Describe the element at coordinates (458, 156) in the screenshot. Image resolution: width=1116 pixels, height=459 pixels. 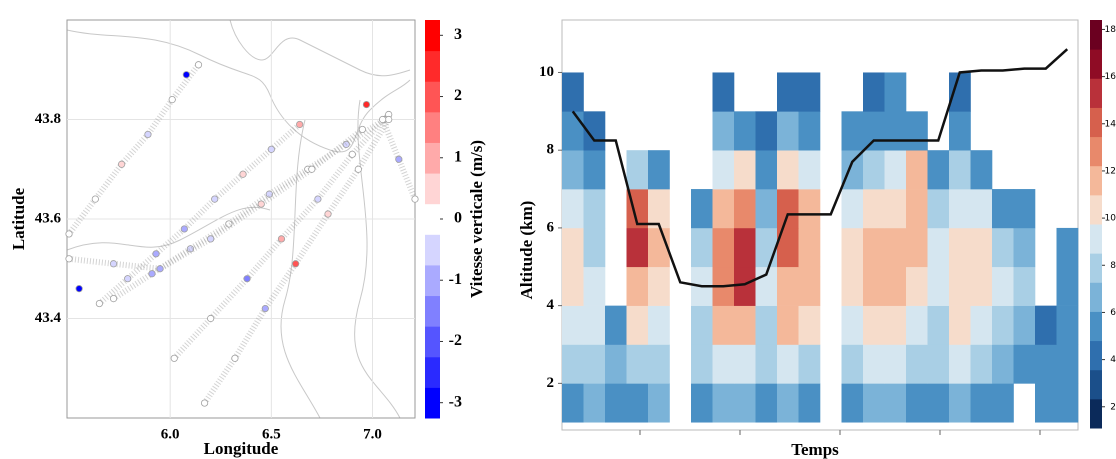
I see `colorbar-tick-label: 1` at that location.